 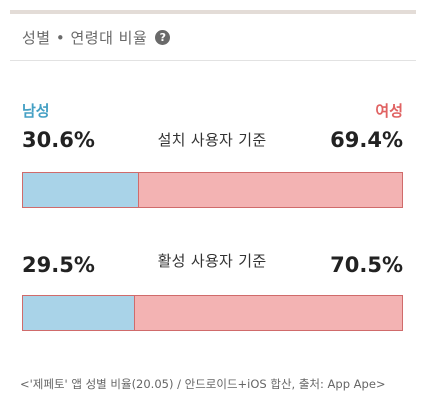 What do you see at coordinates (366, 265) in the screenshot?
I see `active-female-percent: 70.5%` at bounding box center [366, 265].